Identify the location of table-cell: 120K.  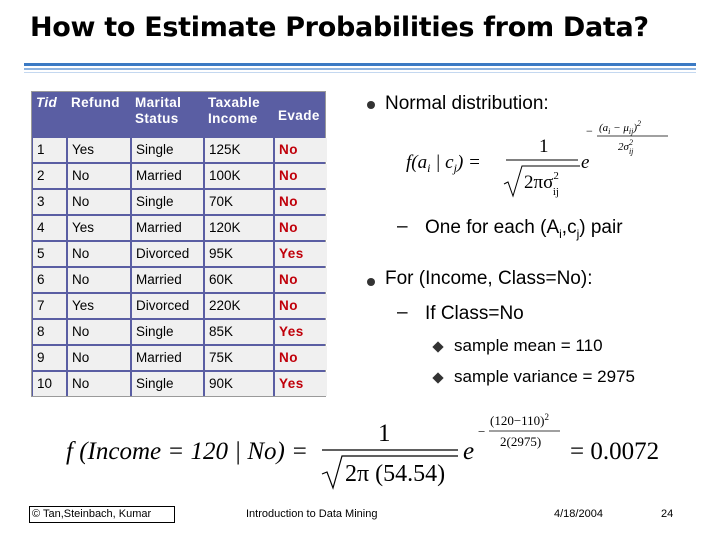
(239, 228).